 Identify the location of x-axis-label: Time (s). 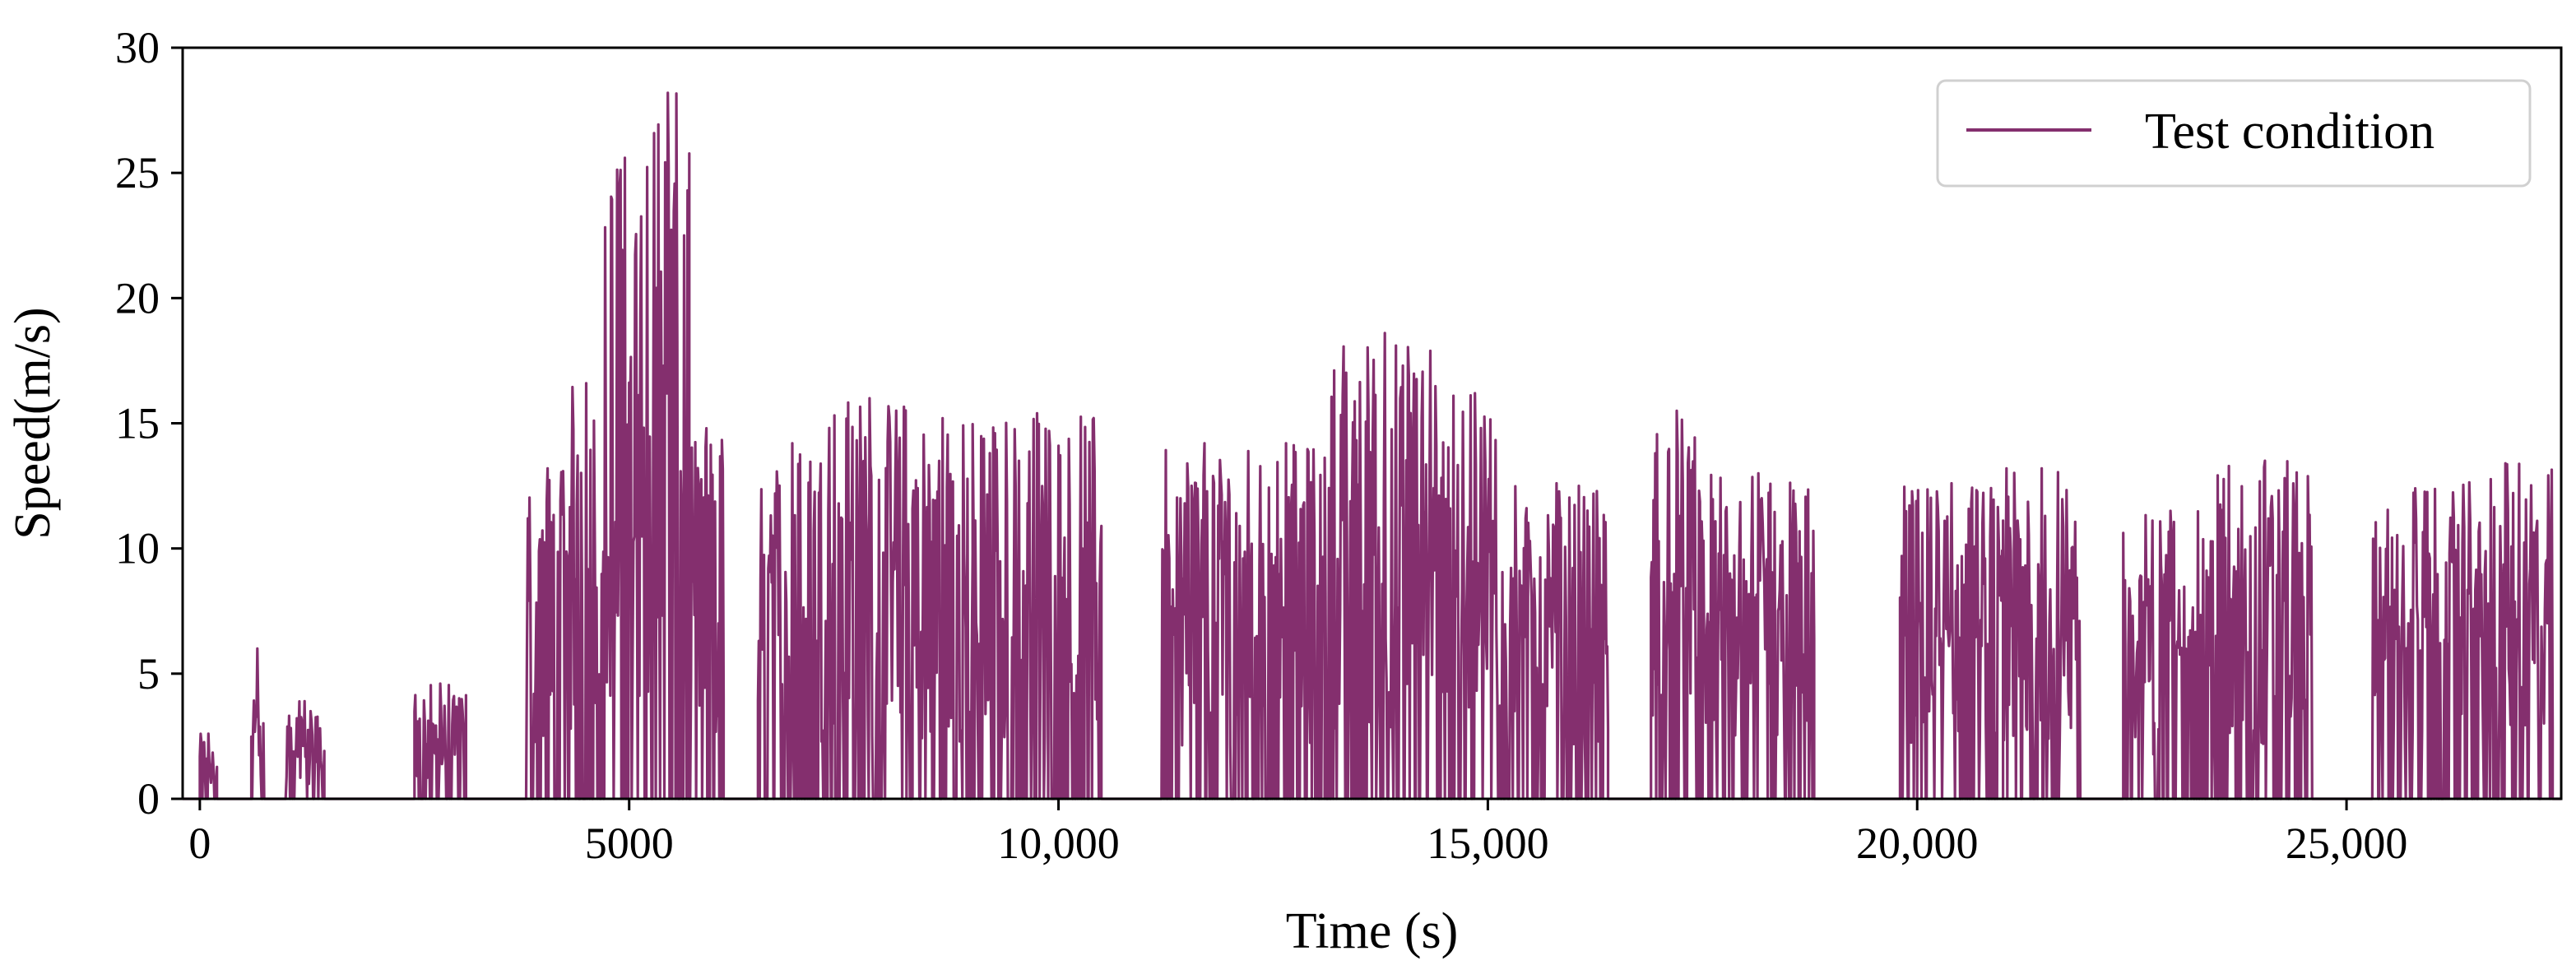
(1372, 931).